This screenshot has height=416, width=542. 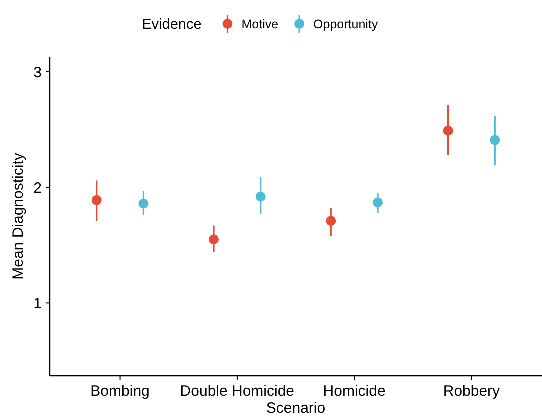 What do you see at coordinates (38, 303) in the screenshot?
I see `y-tick-label: 1` at bounding box center [38, 303].